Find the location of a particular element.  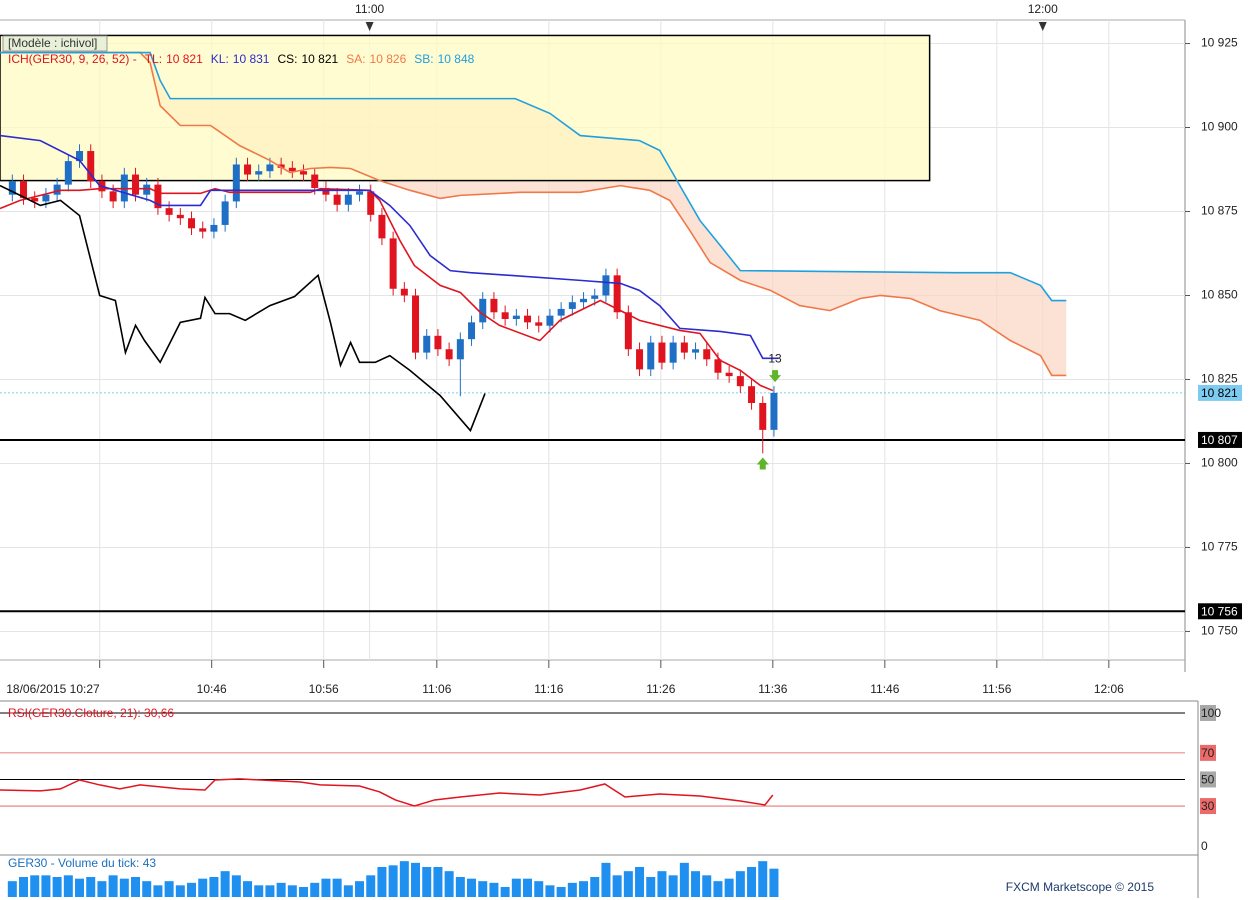

rsi-tick-label: 50 is located at coordinates (1208, 780).